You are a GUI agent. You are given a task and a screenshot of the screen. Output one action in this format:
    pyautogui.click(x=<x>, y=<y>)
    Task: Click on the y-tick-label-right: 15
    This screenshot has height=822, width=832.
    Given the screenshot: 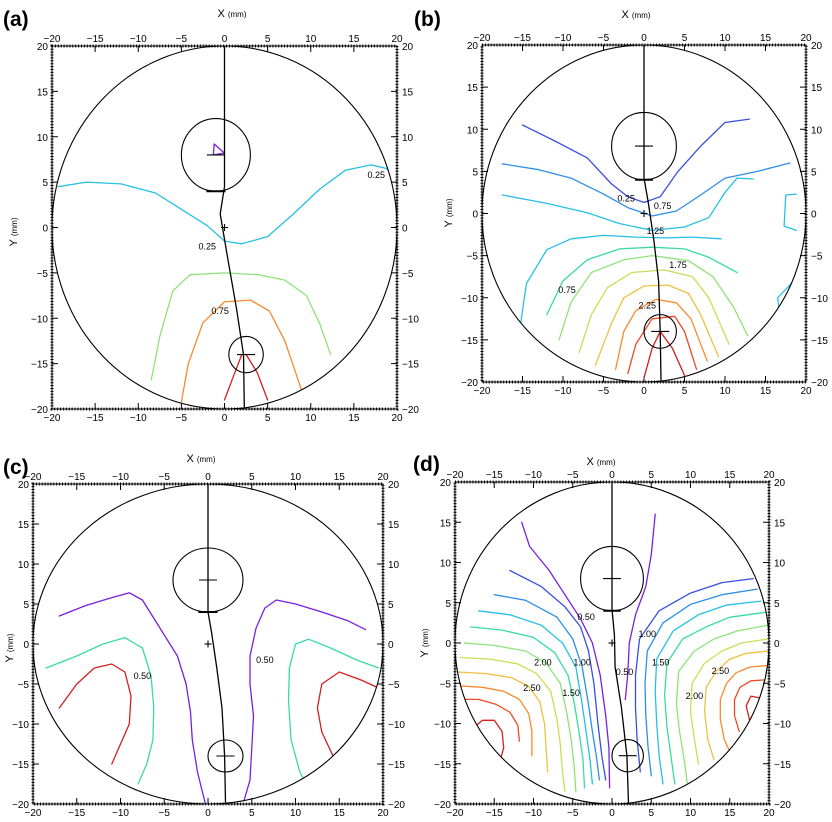 What is the action you would take?
    pyautogui.click(x=817, y=88)
    